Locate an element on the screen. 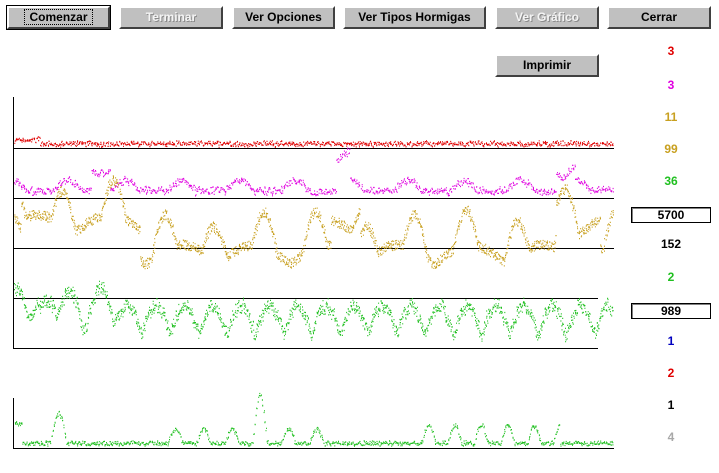 The height and width of the screenshot is (473, 719). counter-red-2: 2 is located at coordinates (671, 373).